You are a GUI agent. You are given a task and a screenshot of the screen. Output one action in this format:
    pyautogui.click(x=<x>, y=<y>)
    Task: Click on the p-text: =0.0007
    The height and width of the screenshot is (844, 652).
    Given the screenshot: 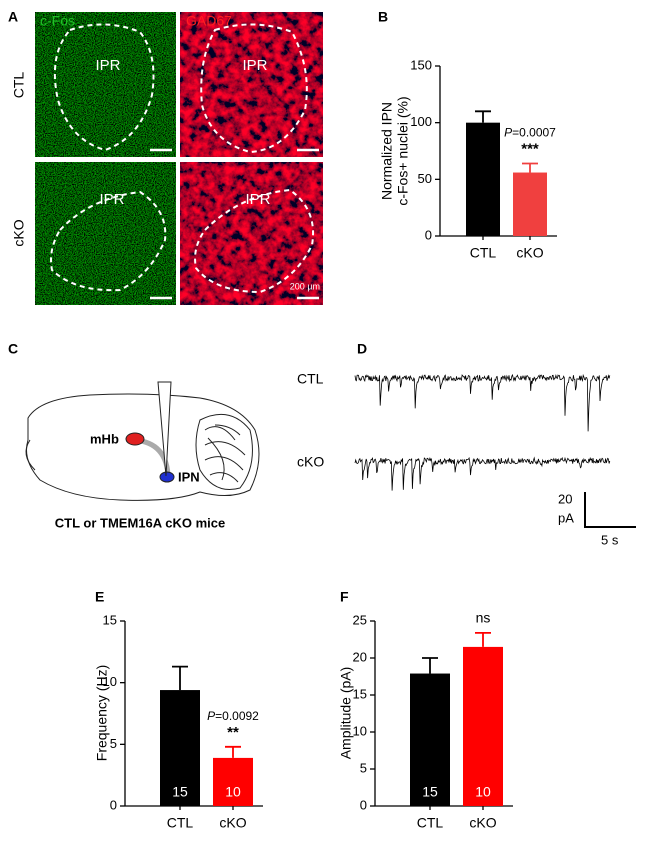 What is the action you would take?
    pyautogui.click(x=534, y=133)
    